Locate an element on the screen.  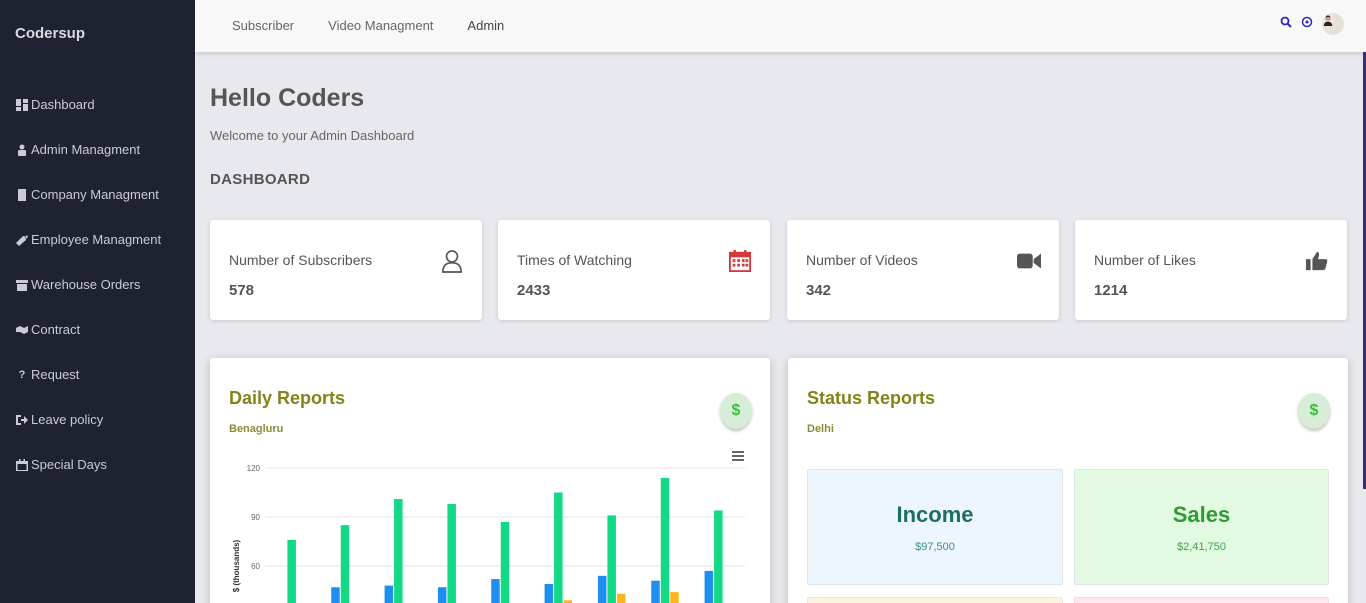
sidebar-item-warehouse-orders: Warehouse Orders is located at coordinates (97, 284).